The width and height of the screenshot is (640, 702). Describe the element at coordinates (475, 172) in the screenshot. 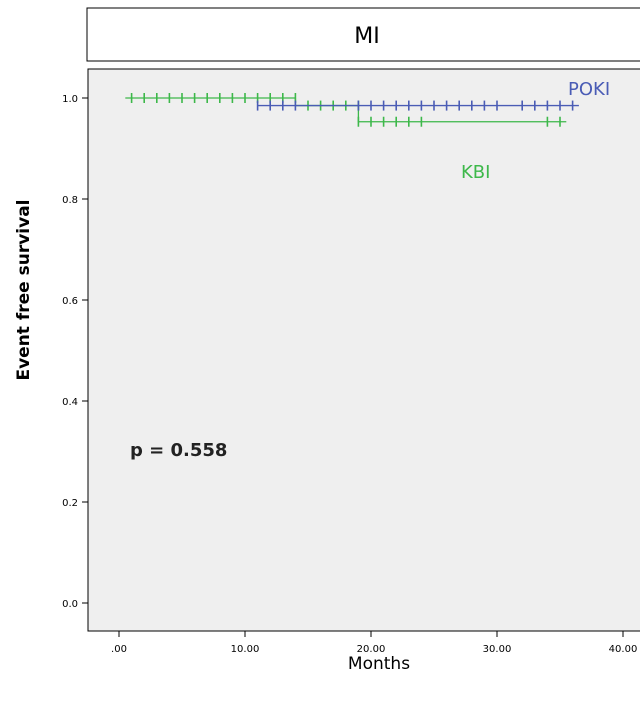

I see `series-label-kbi: KBI` at that location.